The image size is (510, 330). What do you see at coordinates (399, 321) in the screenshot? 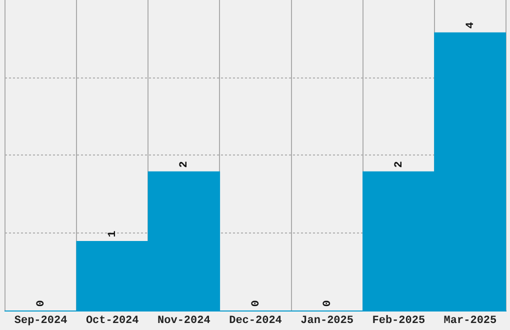
I see `x-tick-label: Feb-2025` at bounding box center [399, 321].